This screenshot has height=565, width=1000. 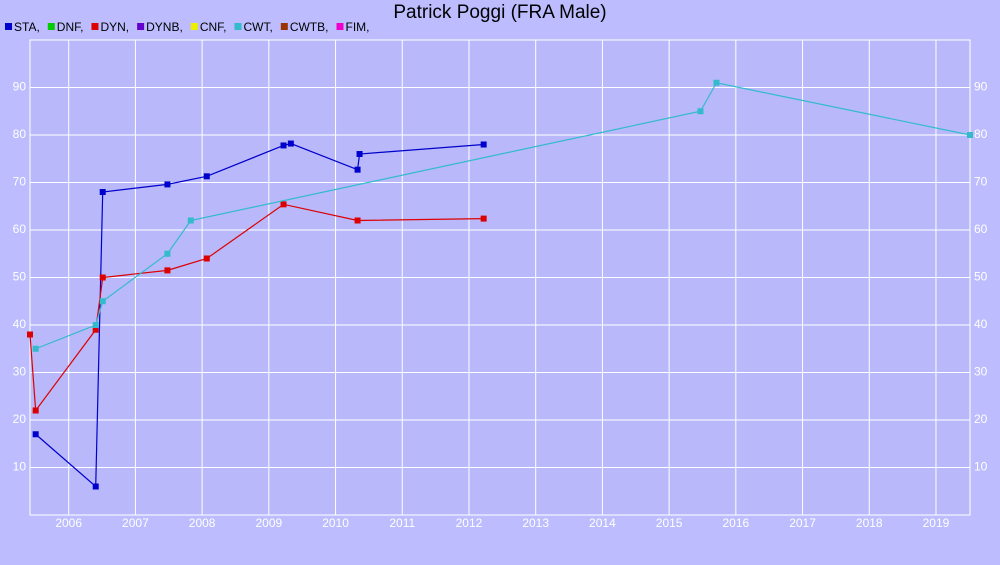 What do you see at coordinates (20, 182) in the screenshot?
I see `y-tick-label: 70` at bounding box center [20, 182].